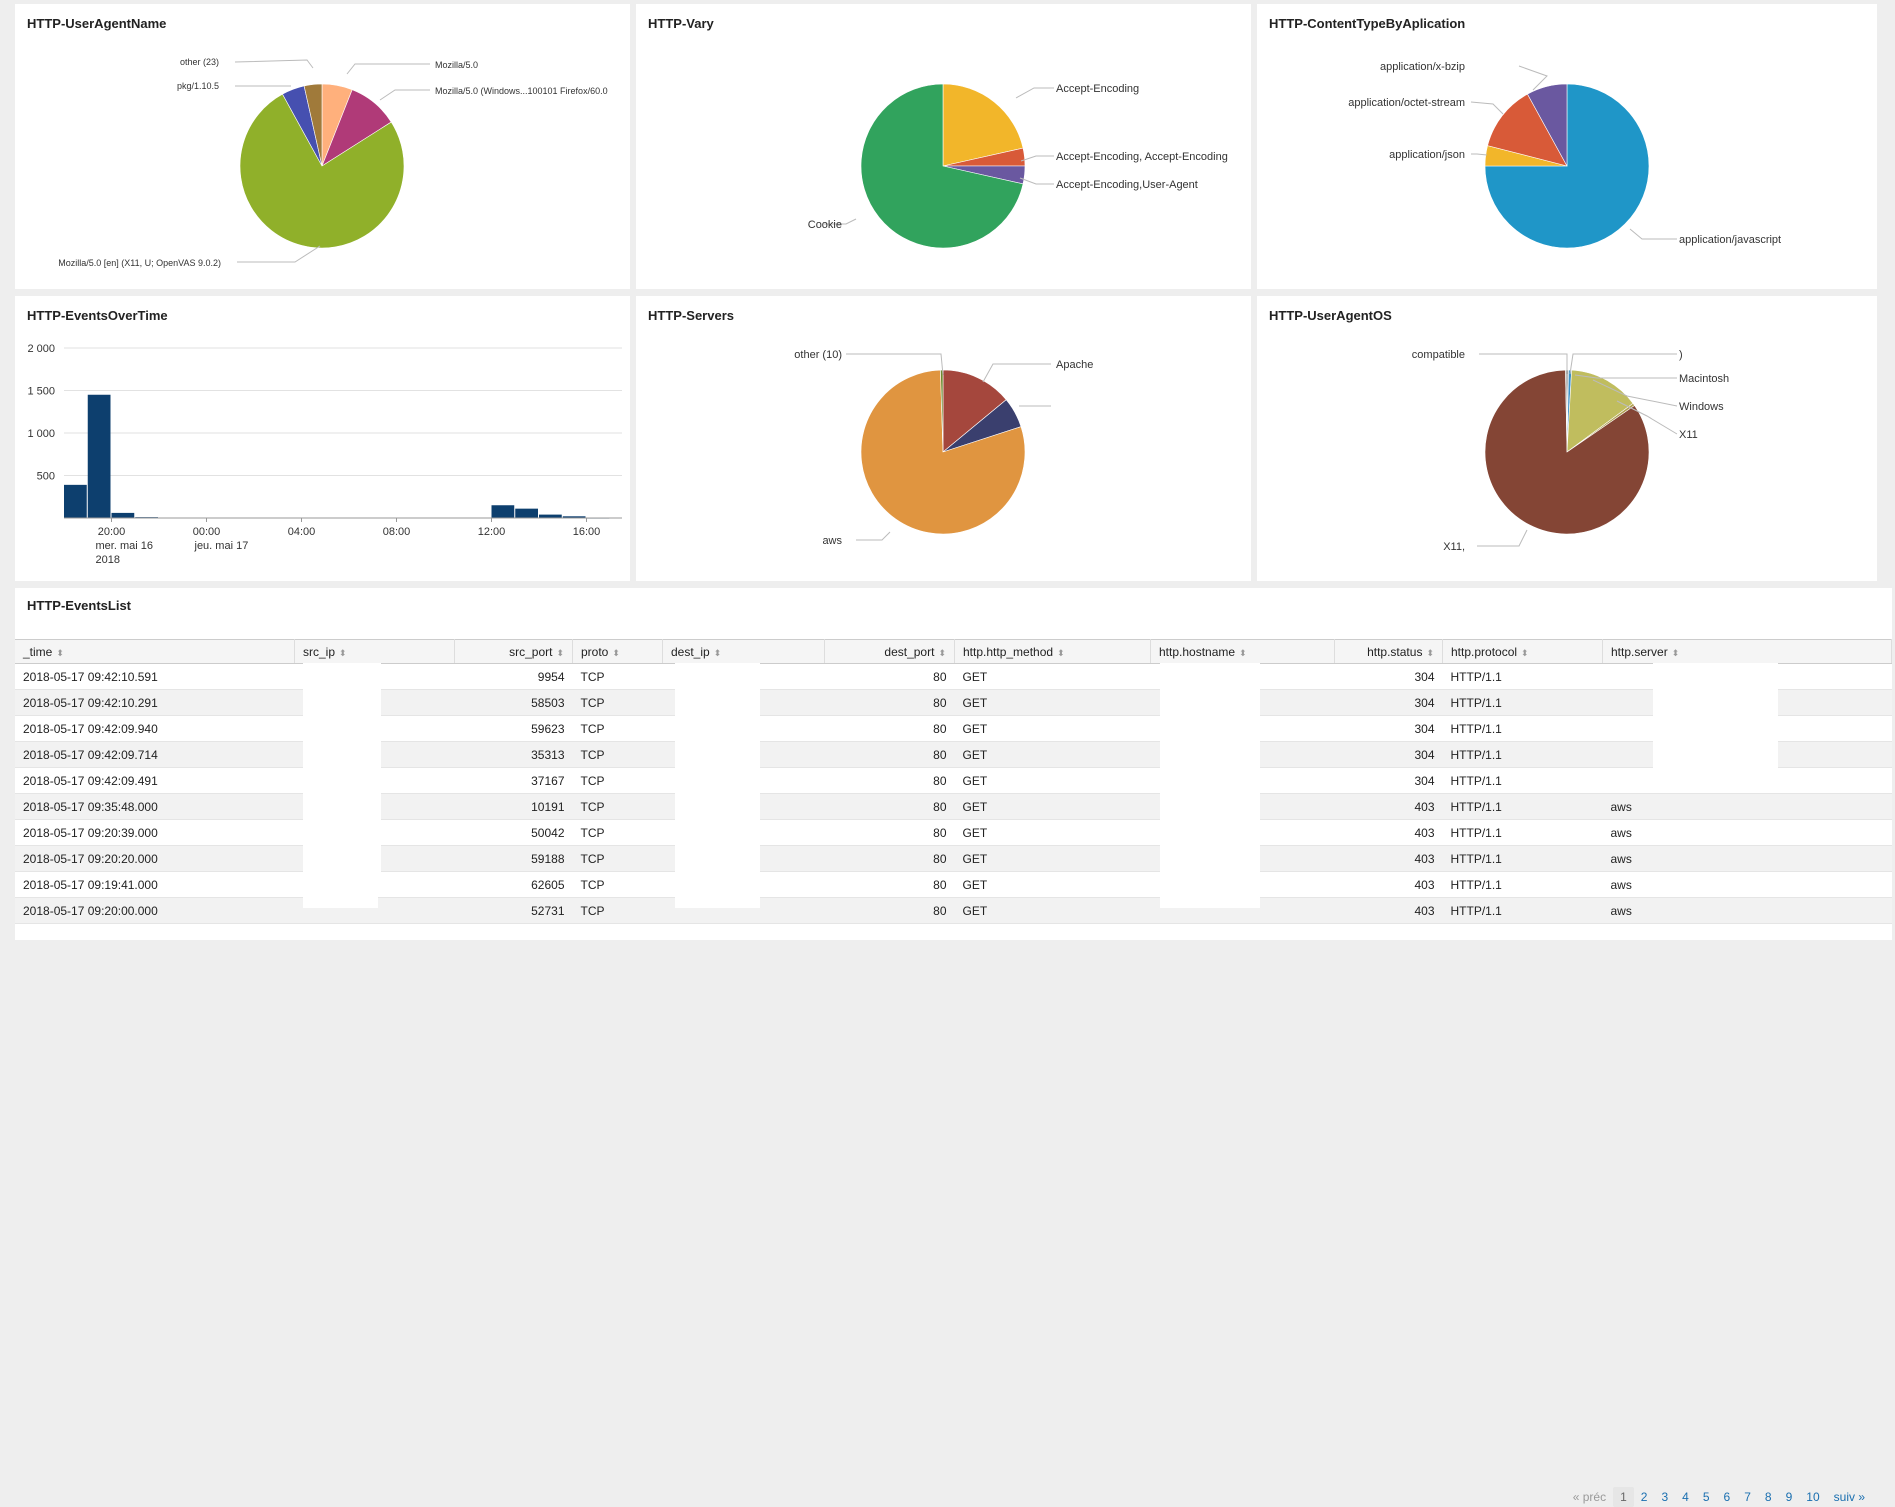 Image resolution: width=1895 pixels, height=1507 pixels. Describe the element at coordinates (513, 651) in the screenshot. I see `column-header-src-port: src_port ⬍` at that location.